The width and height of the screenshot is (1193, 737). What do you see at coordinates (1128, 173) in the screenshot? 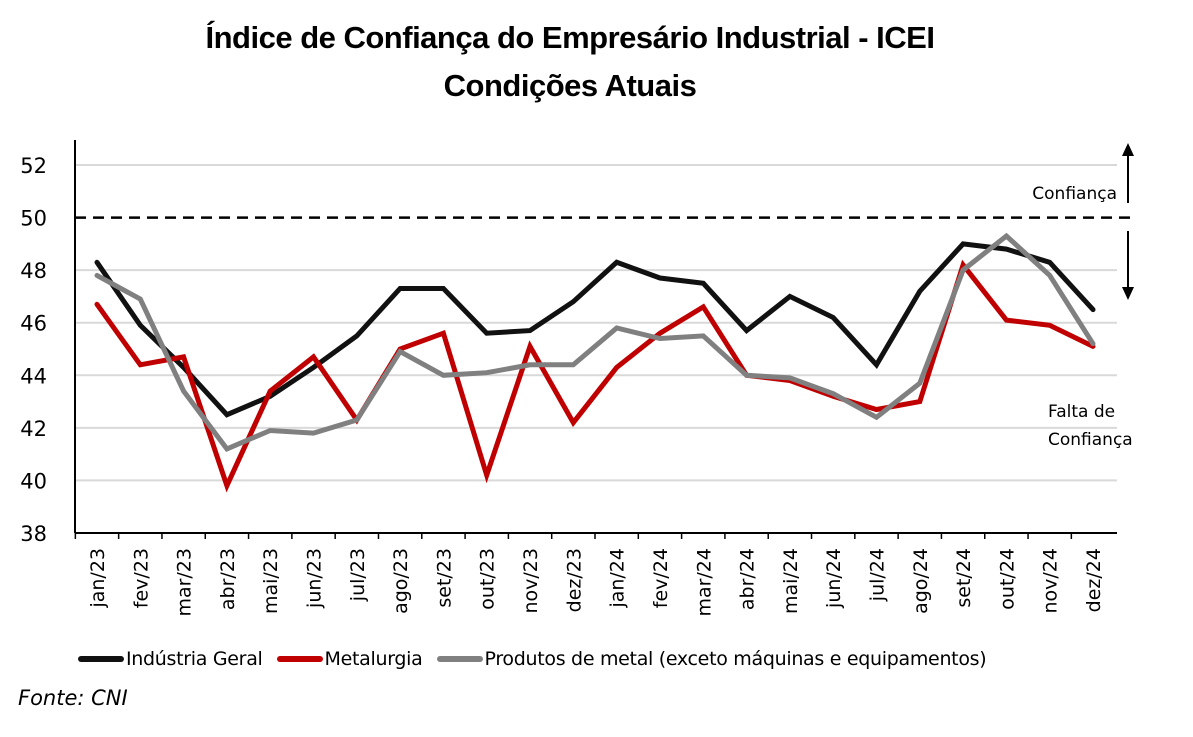
I see `arrow-up-icon` at bounding box center [1128, 173].